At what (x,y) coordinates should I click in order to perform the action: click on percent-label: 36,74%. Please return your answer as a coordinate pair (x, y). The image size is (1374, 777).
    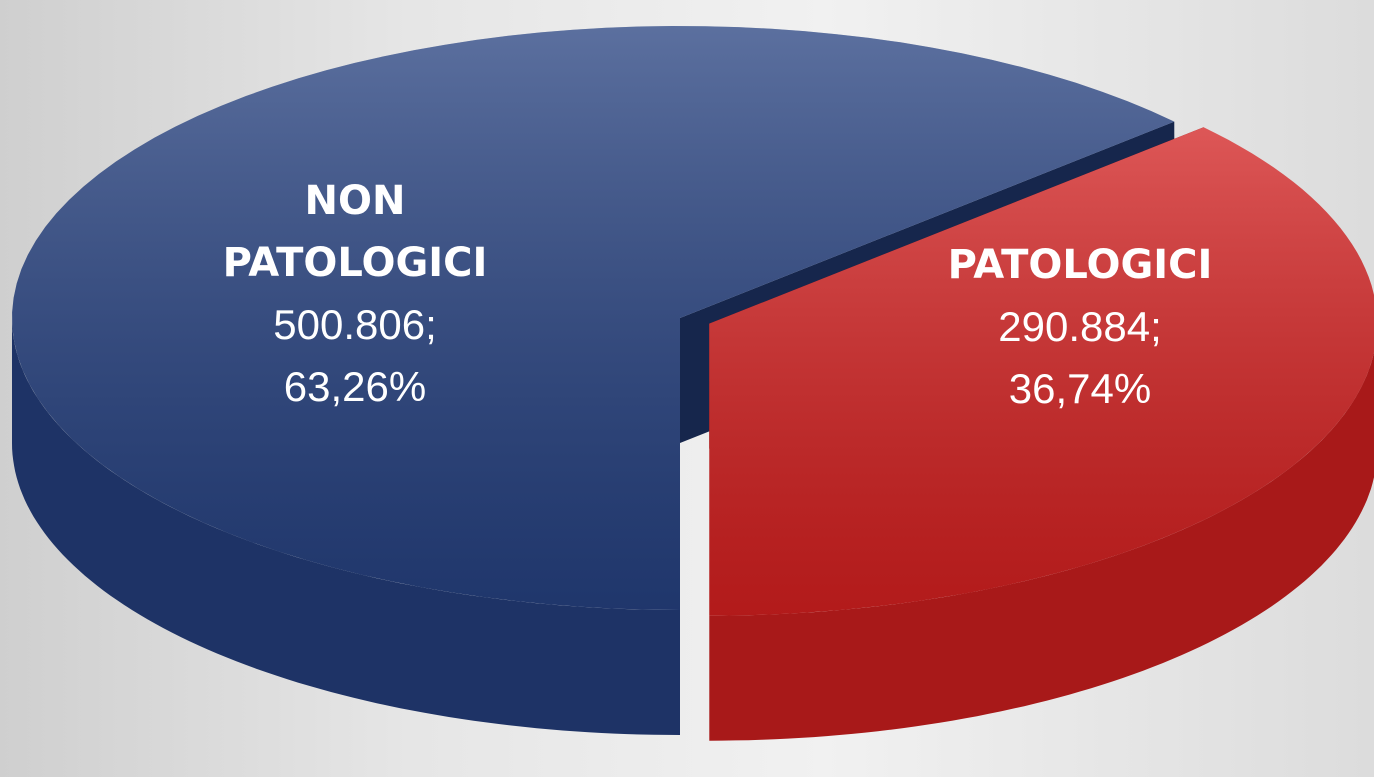
    Looking at the image, I should click on (1080, 388).